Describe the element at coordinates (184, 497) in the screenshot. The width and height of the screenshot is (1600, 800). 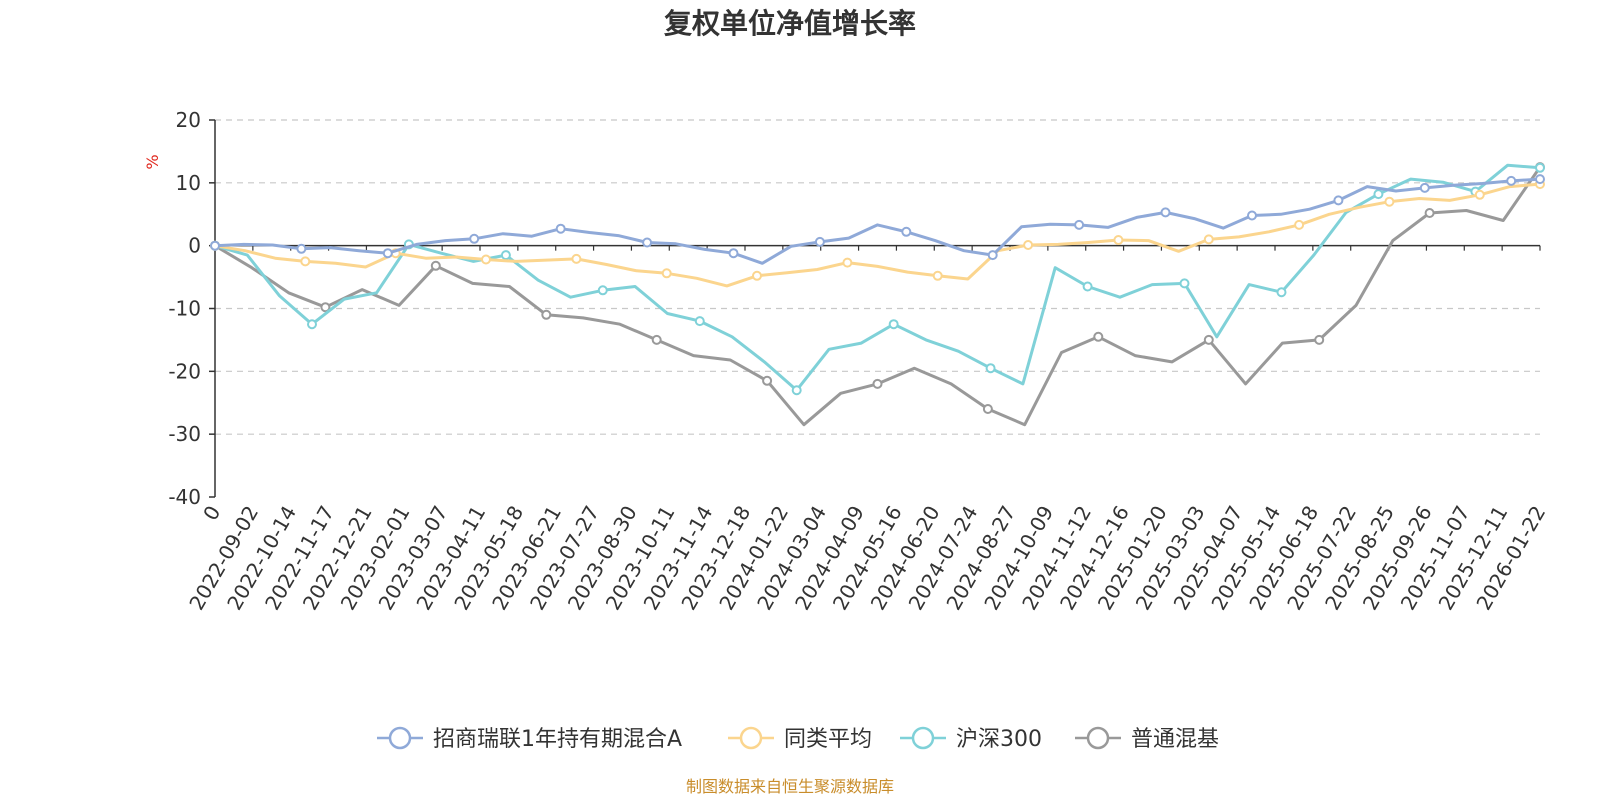
I see `y-tick-label: -40` at that location.